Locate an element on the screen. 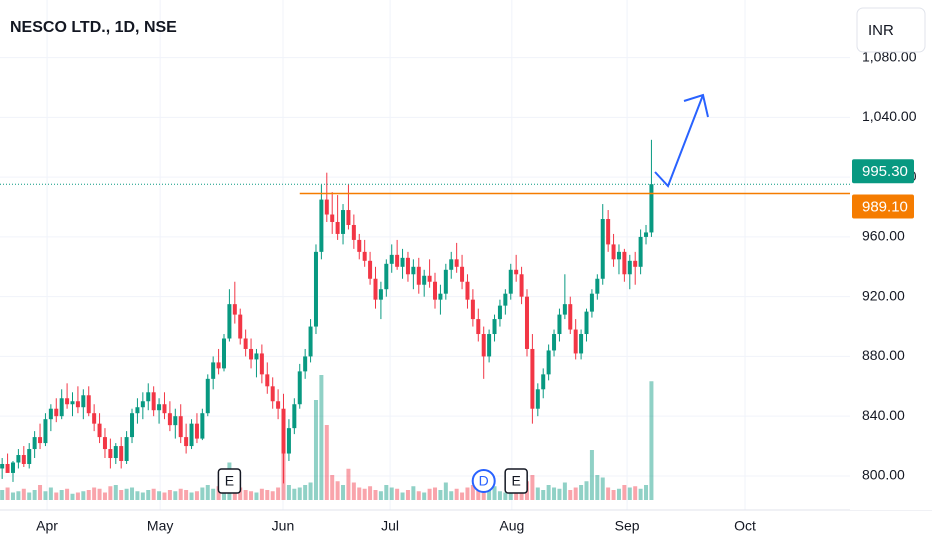 The height and width of the screenshot is (550, 932). price-label: 995.30 is located at coordinates (885, 171).